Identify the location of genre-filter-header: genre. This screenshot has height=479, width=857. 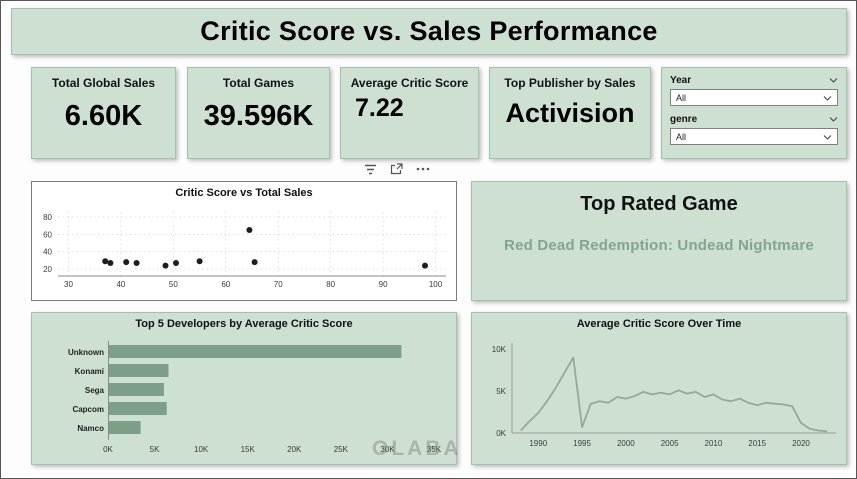
(754, 119).